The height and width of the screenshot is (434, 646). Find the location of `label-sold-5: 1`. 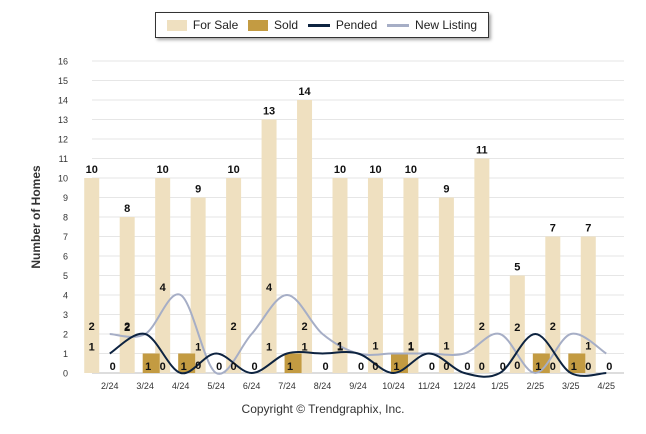

label-sold-5: 1 is located at coordinates (290, 367).